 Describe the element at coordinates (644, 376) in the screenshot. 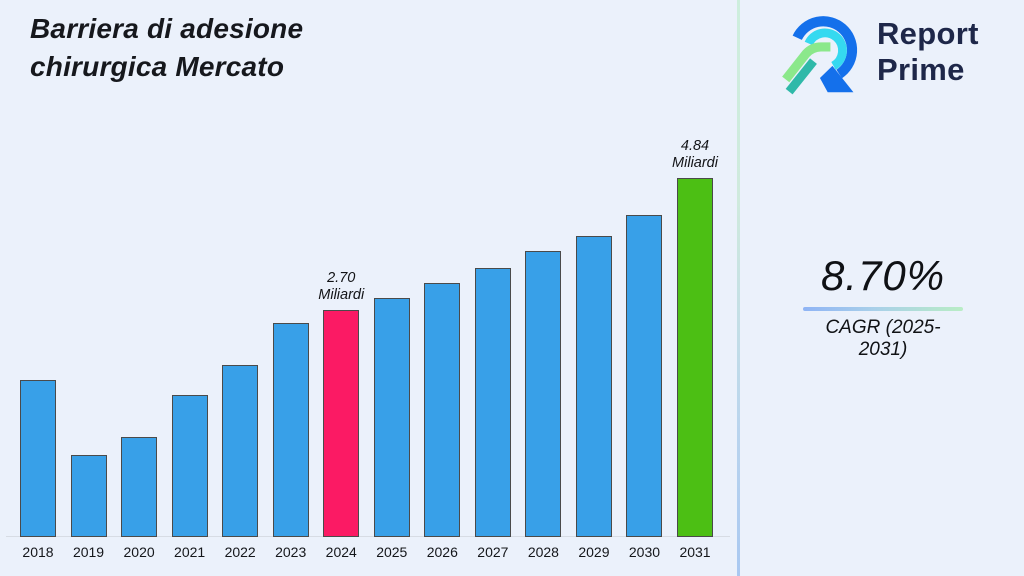

I see `bar-2030` at that location.